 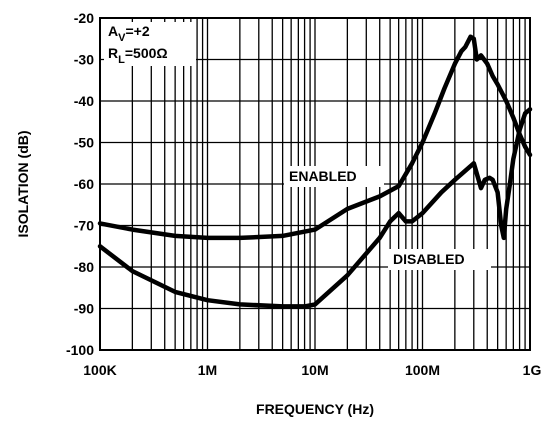 I want to click on y-tick-label: -70, so click(x=84, y=226).